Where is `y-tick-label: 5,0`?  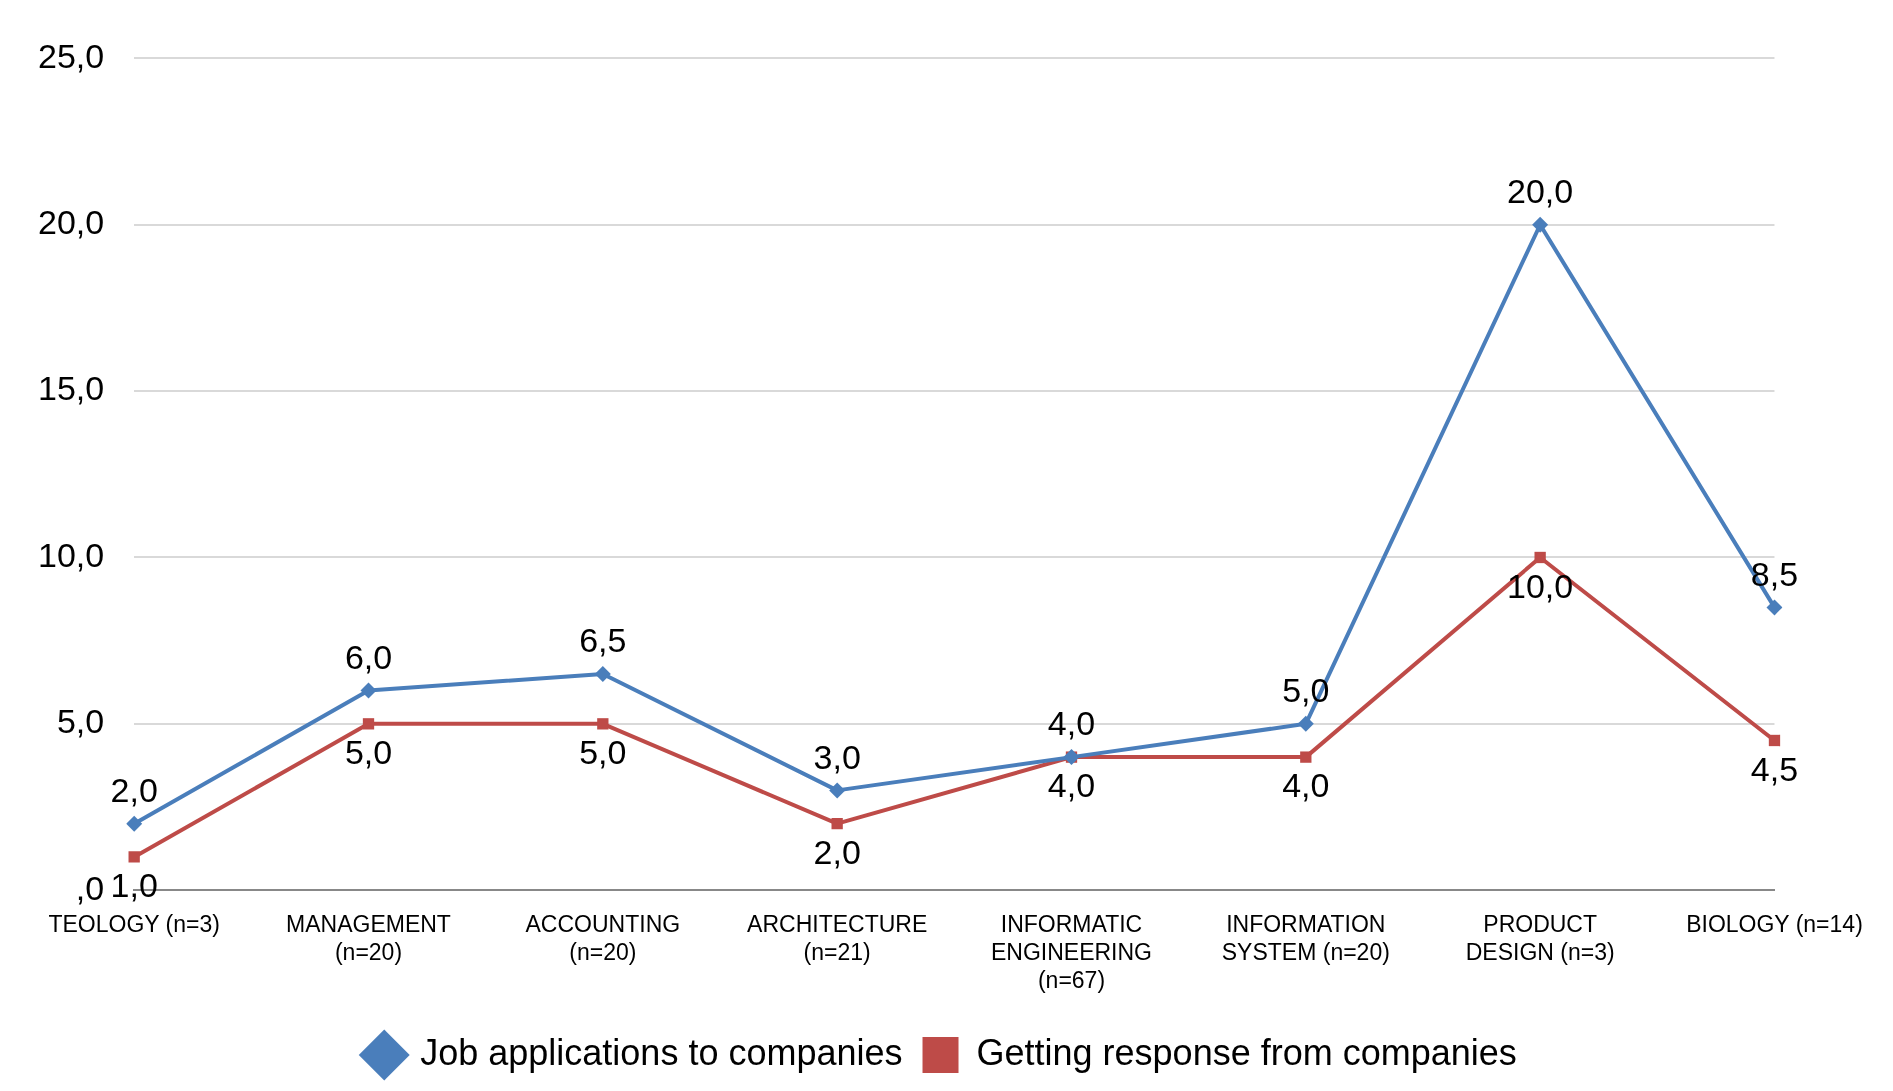
y-tick-label: 5,0 is located at coordinates (80, 721).